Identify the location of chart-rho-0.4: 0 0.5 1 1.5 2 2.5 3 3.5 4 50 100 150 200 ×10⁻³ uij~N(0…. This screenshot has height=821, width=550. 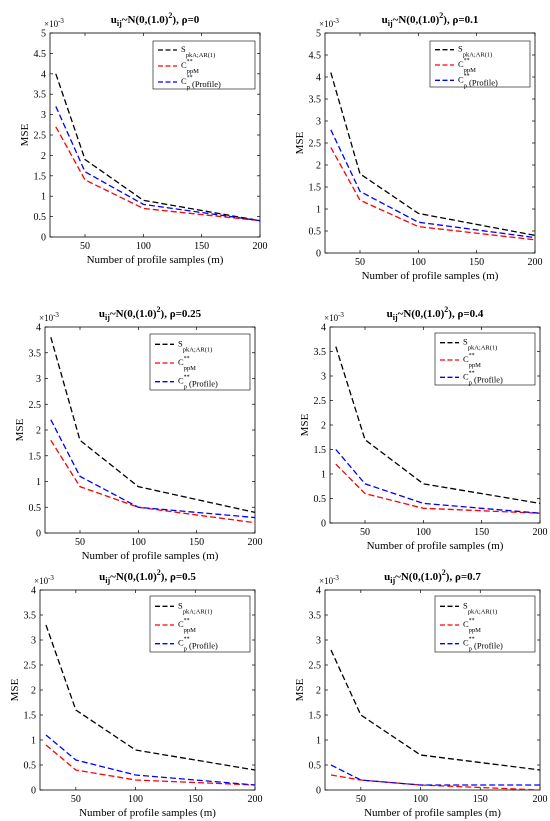
(423, 428).